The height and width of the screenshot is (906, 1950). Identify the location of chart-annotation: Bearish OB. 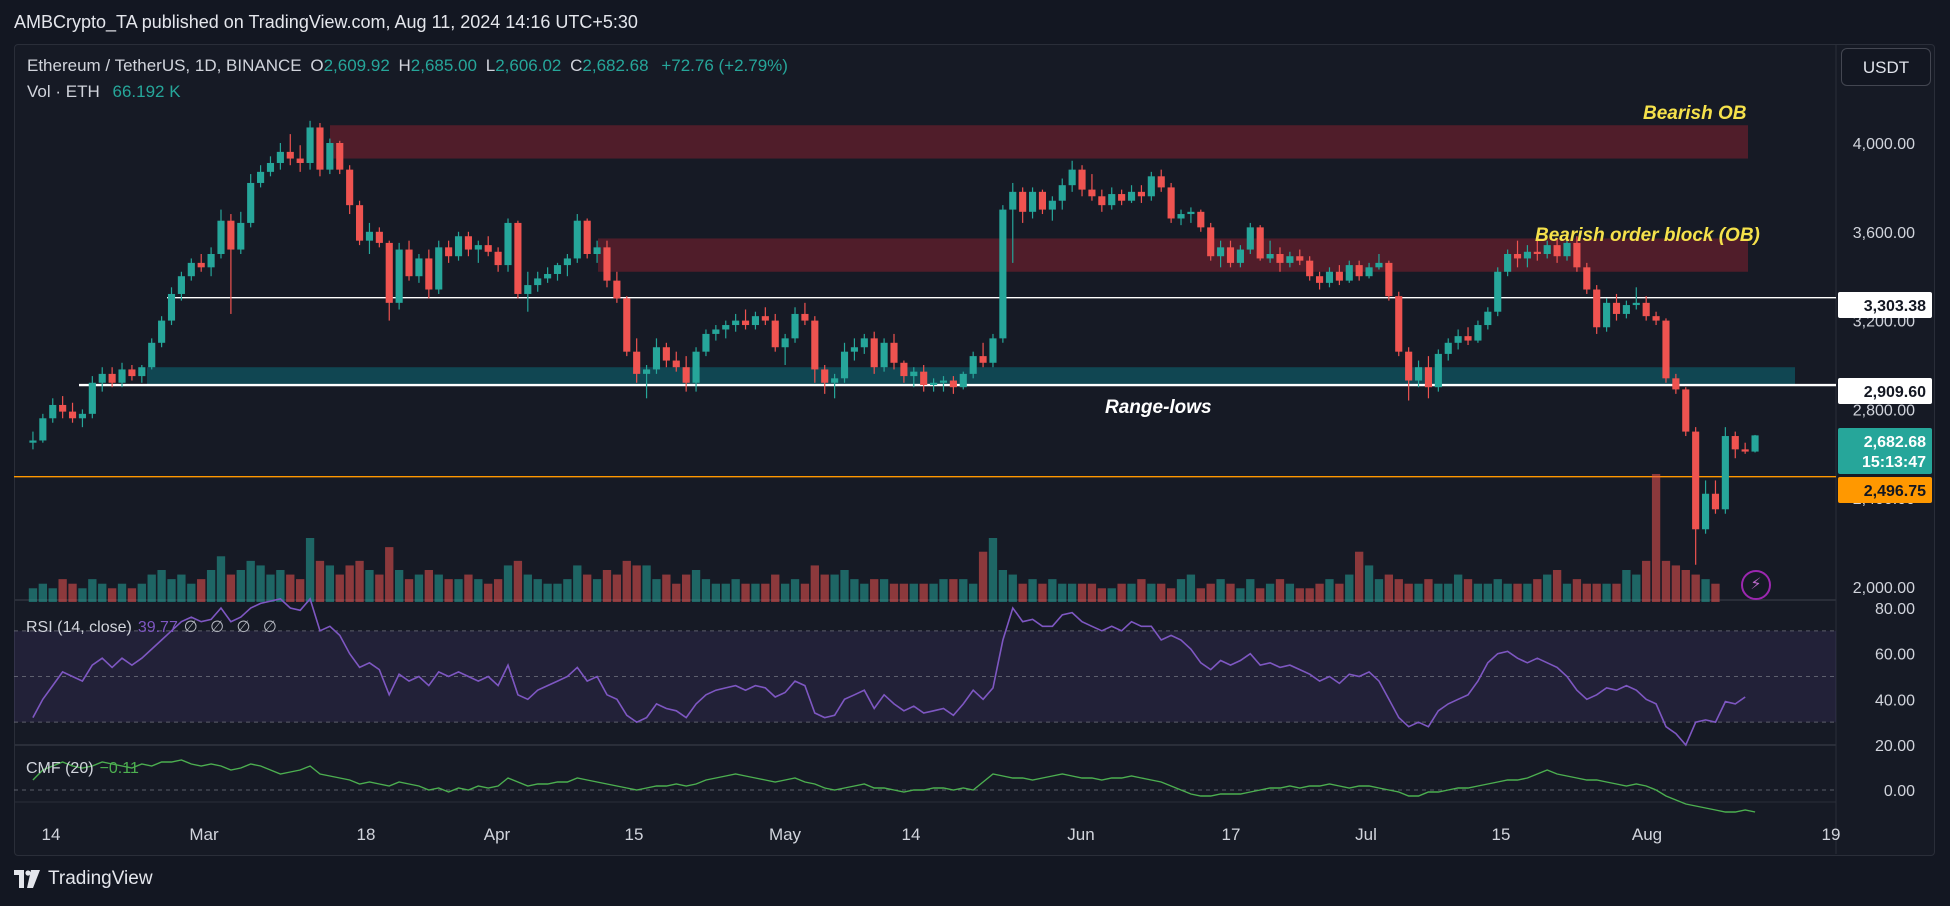
(1695, 113).